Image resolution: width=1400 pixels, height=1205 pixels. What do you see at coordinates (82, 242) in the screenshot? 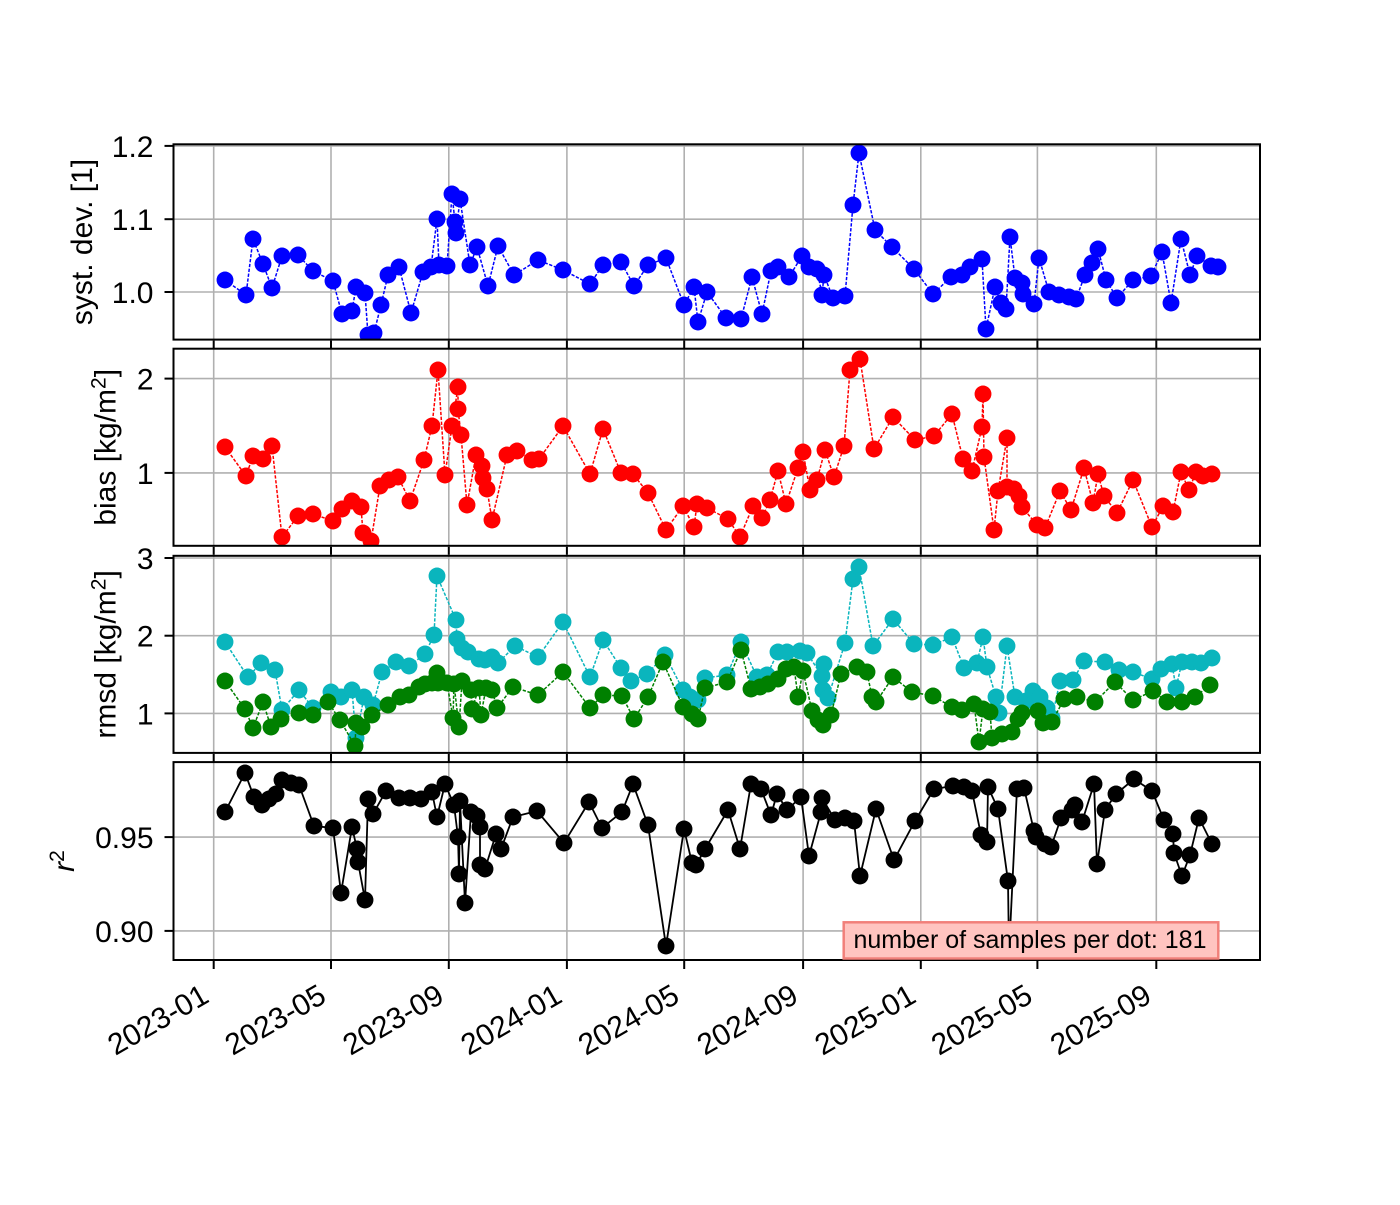
I see `svg-text: syst. dev. [1]` at bounding box center [82, 242].